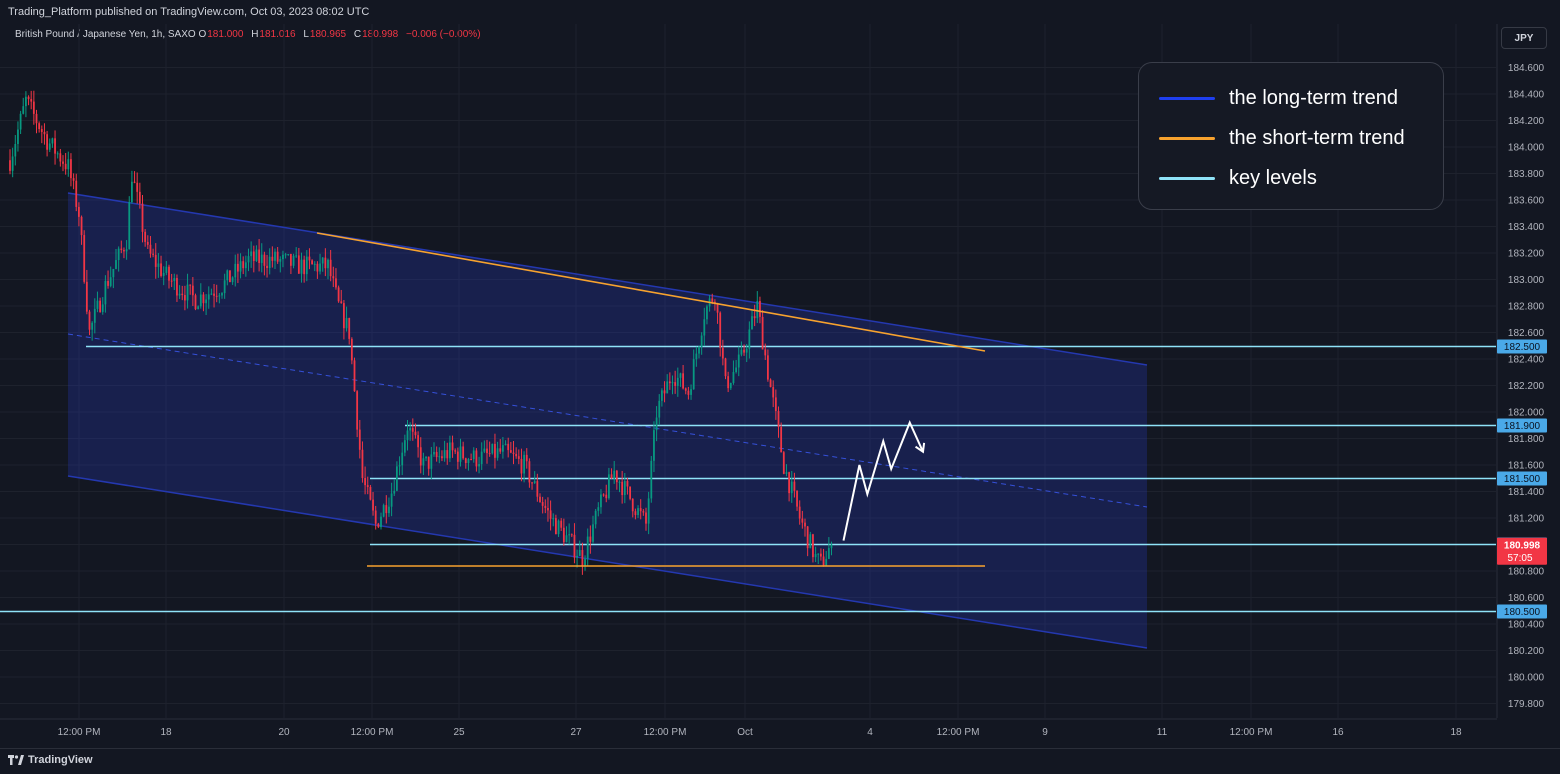 The image size is (1560, 774). What do you see at coordinates (1526, 386) in the screenshot?
I see `y-tick-label: 182.200` at bounding box center [1526, 386].